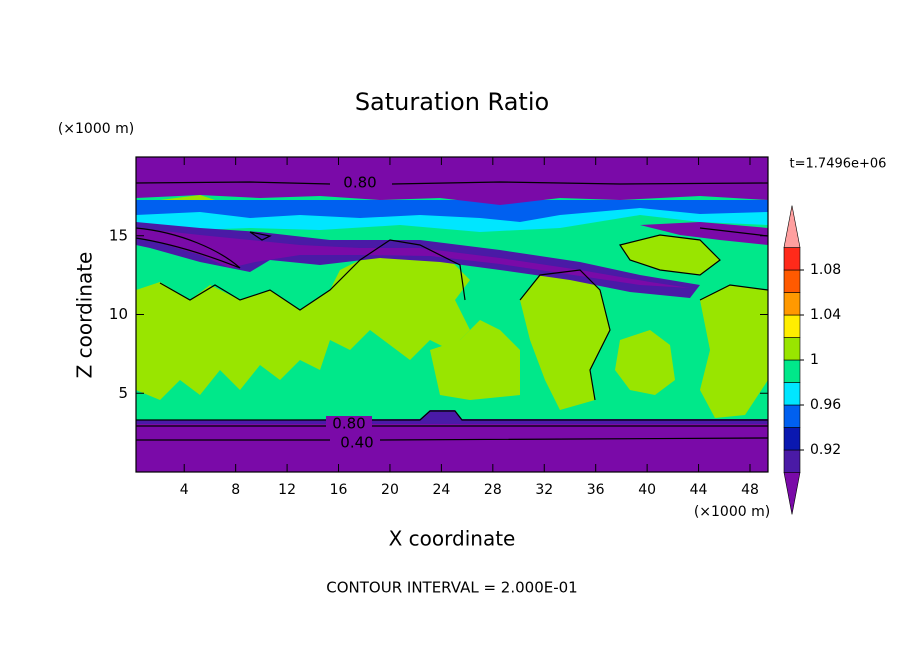 This screenshot has height=658, width=904. What do you see at coordinates (647, 490) in the screenshot?
I see `x-tick-label: 40` at bounding box center [647, 490].